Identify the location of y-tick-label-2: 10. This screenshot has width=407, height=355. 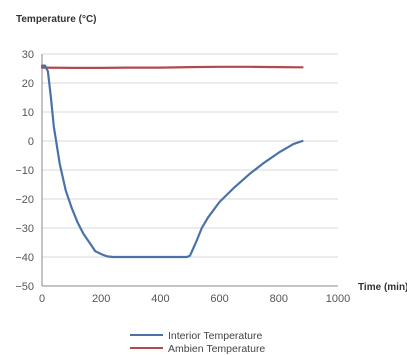
(28, 113).